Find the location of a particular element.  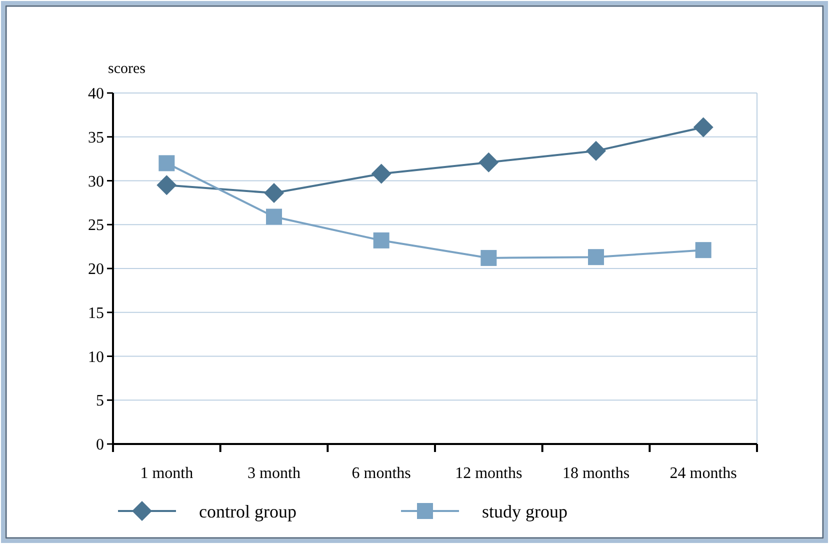

y-tick-label: 0 is located at coordinates (100, 445).